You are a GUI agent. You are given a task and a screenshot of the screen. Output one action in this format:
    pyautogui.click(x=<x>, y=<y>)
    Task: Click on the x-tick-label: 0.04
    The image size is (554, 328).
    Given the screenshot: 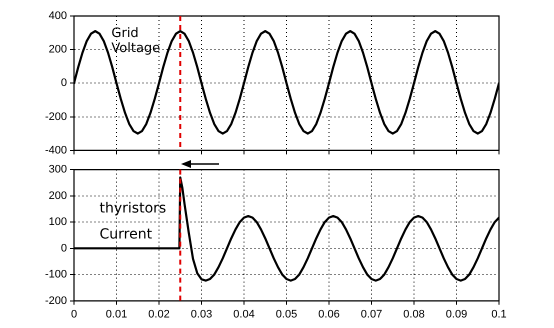 What is the action you would take?
    pyautogui.click(x=244, y=314)
    